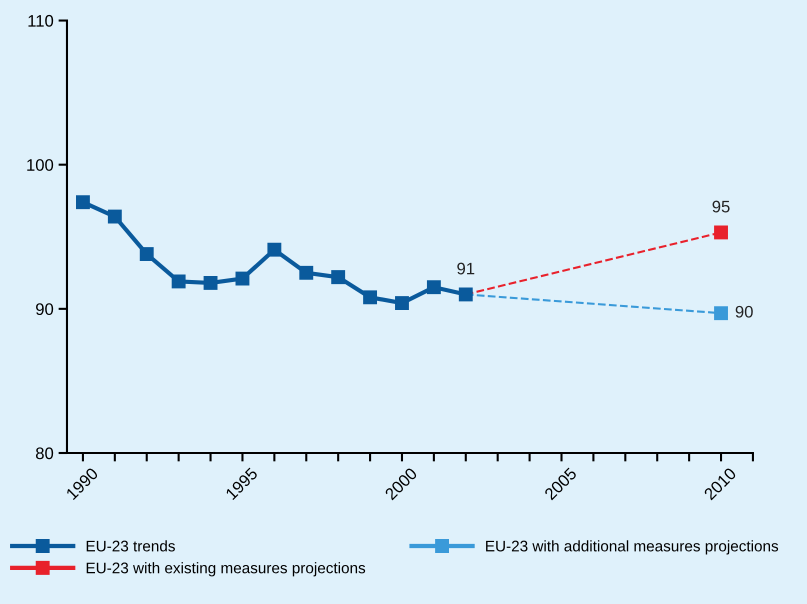 The width and height of the screenshot is (807, 604). Describe the element at coordinates (465, 268) in the screenshot. I see `data-label: 91` at that location.